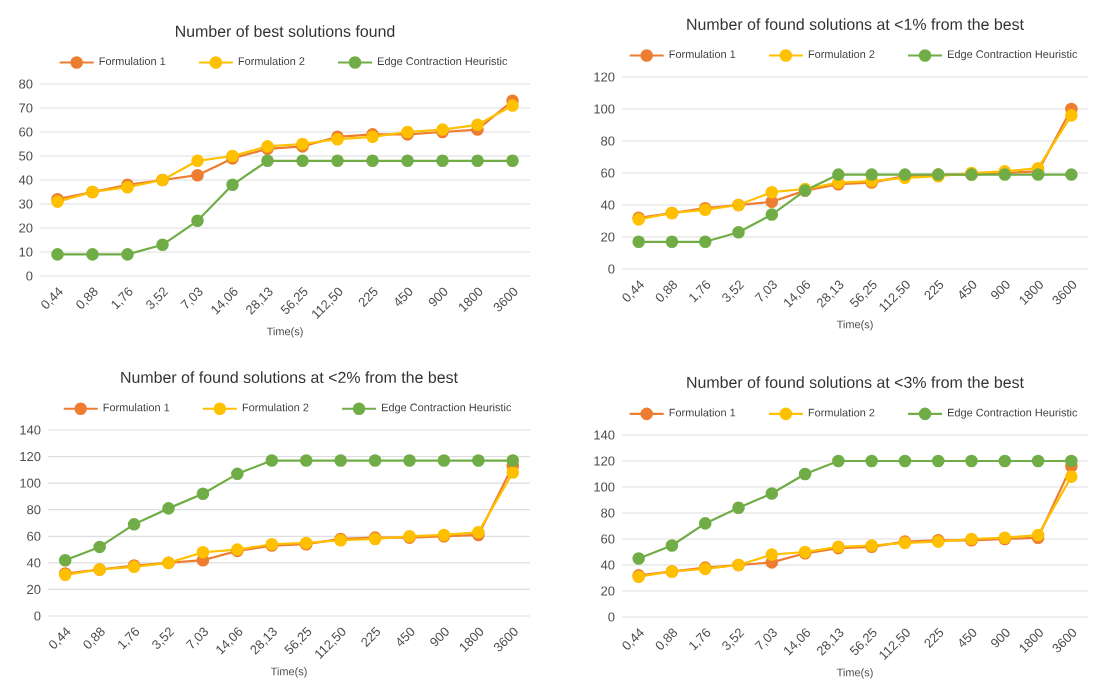 The width and height of the screenshot is (1097, 689). Describe the element at coordinates (289, 377) in the screenshot. I see `chart-title: Number of found solutions at <2% from the best` at that location.